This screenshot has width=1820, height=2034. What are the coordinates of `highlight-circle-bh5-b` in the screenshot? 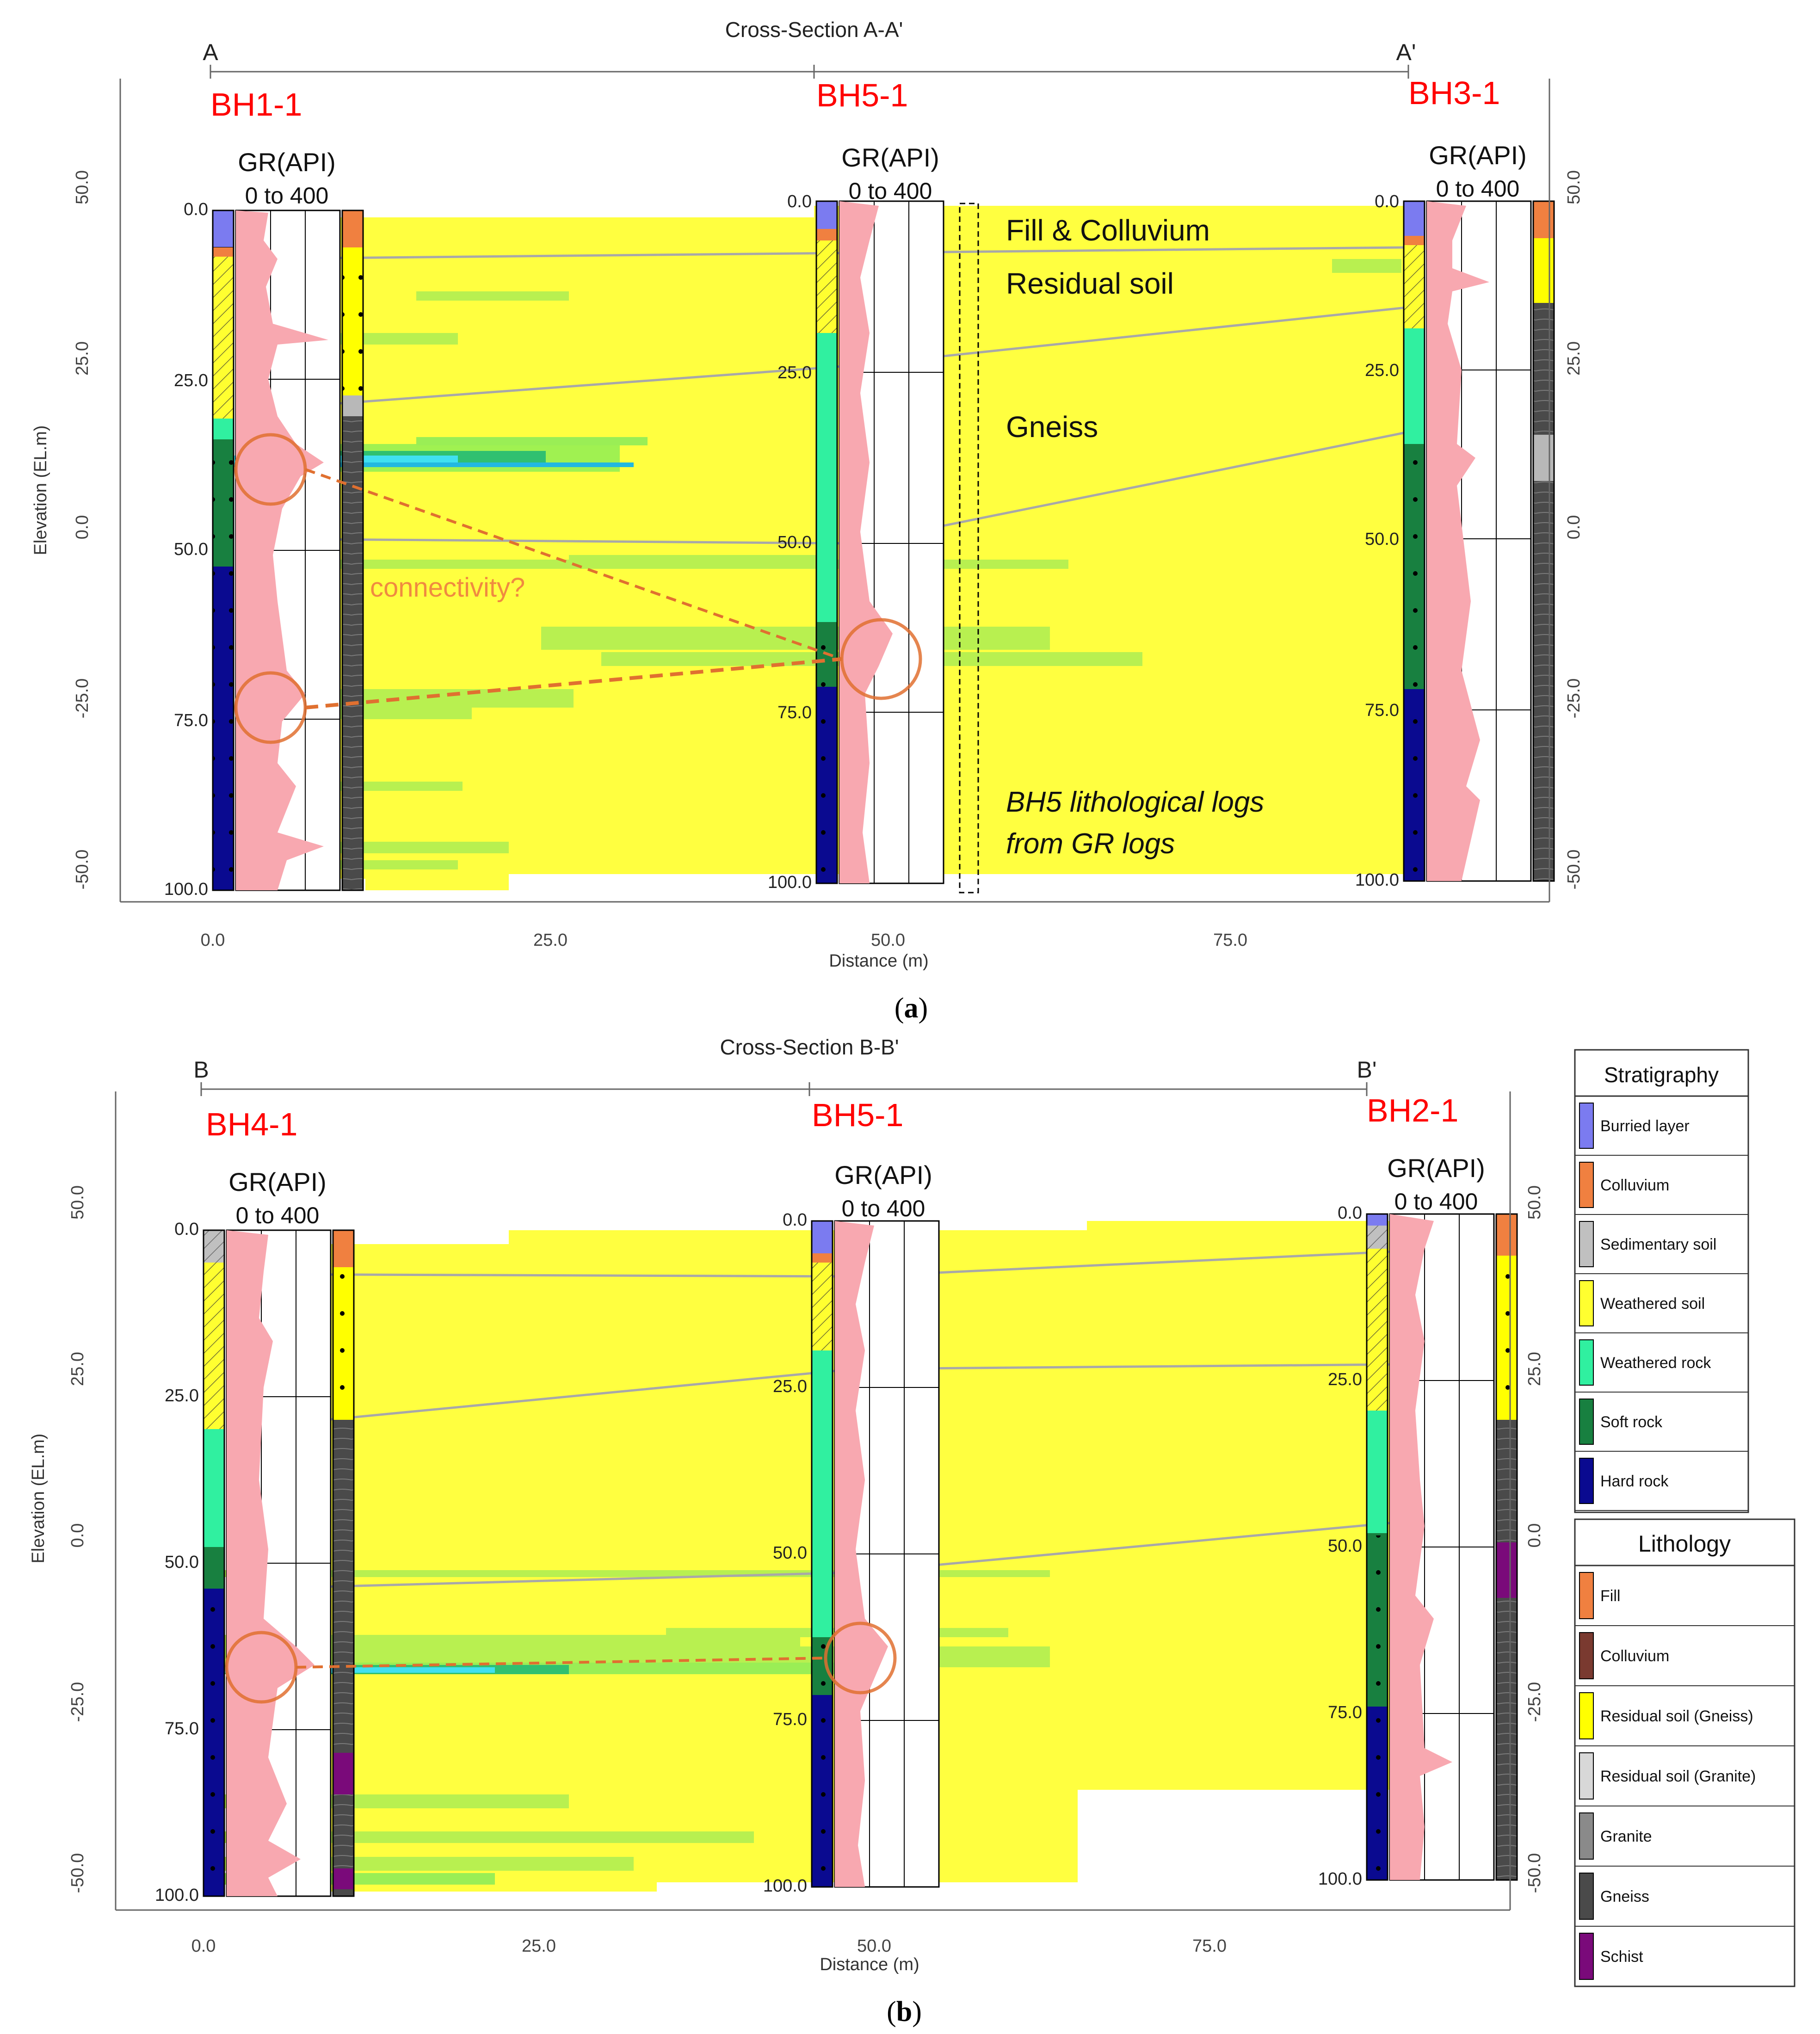 It's located at (860, 1658).